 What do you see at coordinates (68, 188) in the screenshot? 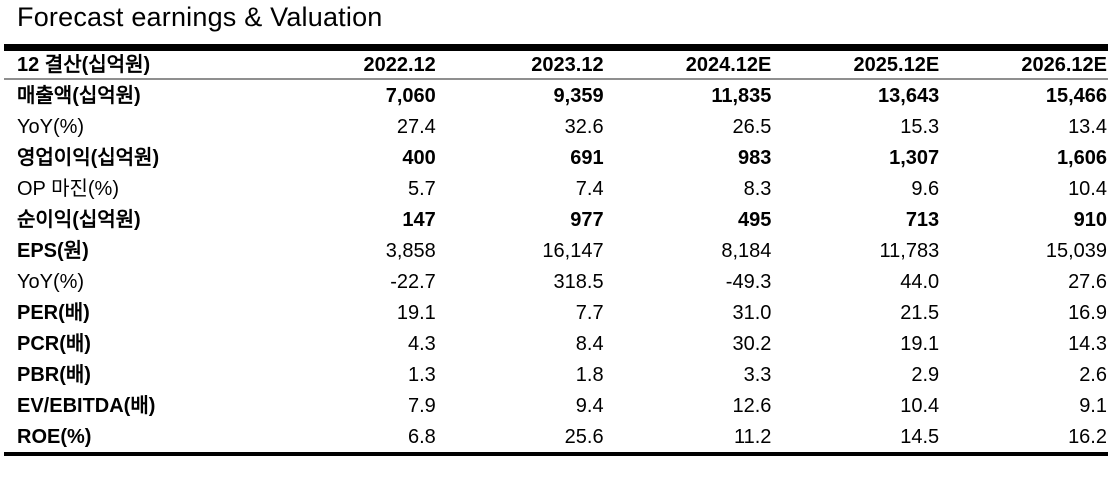
I see `row-label: OP 마진(%)` at bounding box center [68, 188].